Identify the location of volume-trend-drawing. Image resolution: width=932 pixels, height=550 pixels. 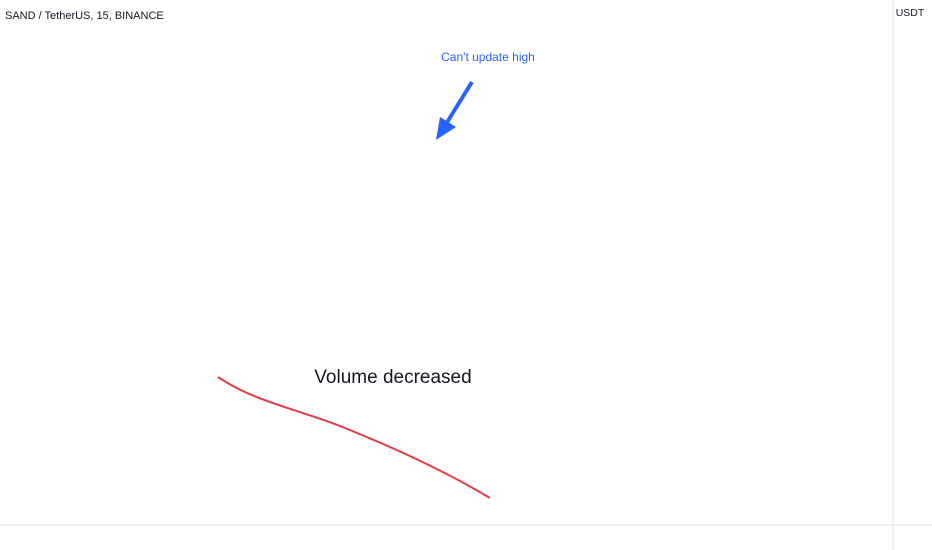
(354, 437).